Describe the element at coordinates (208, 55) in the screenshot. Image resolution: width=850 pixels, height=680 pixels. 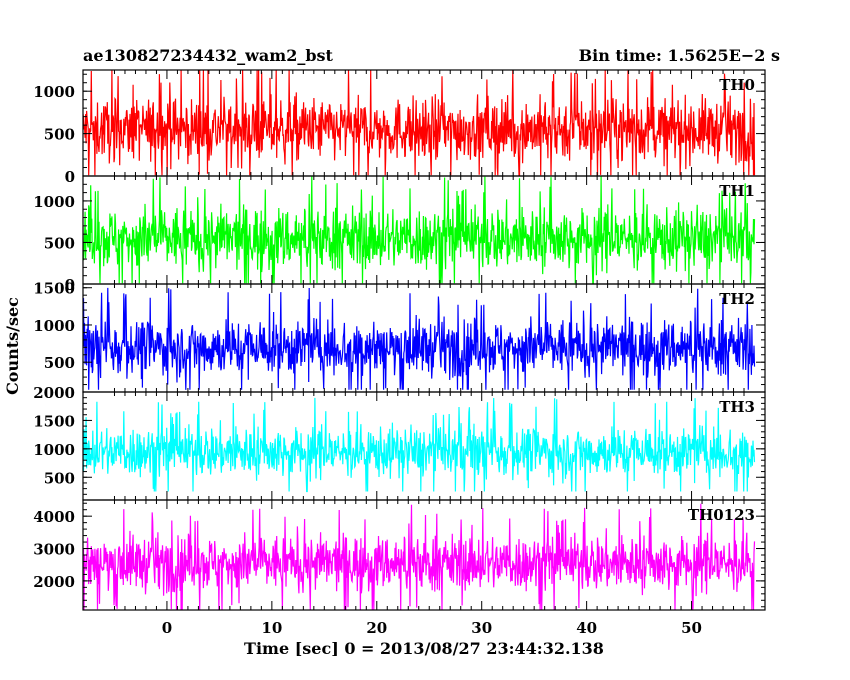
I see `chart-title: ae130827234432_wam2_bst` at that location.